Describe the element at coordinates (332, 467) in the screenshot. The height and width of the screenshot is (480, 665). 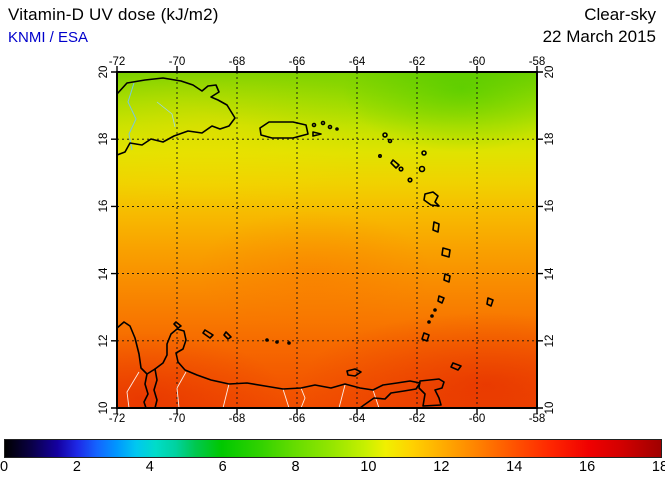
I see `colorbar-scale-labels: 0 2 4 6 8 10 12 14 16 18` at that location.